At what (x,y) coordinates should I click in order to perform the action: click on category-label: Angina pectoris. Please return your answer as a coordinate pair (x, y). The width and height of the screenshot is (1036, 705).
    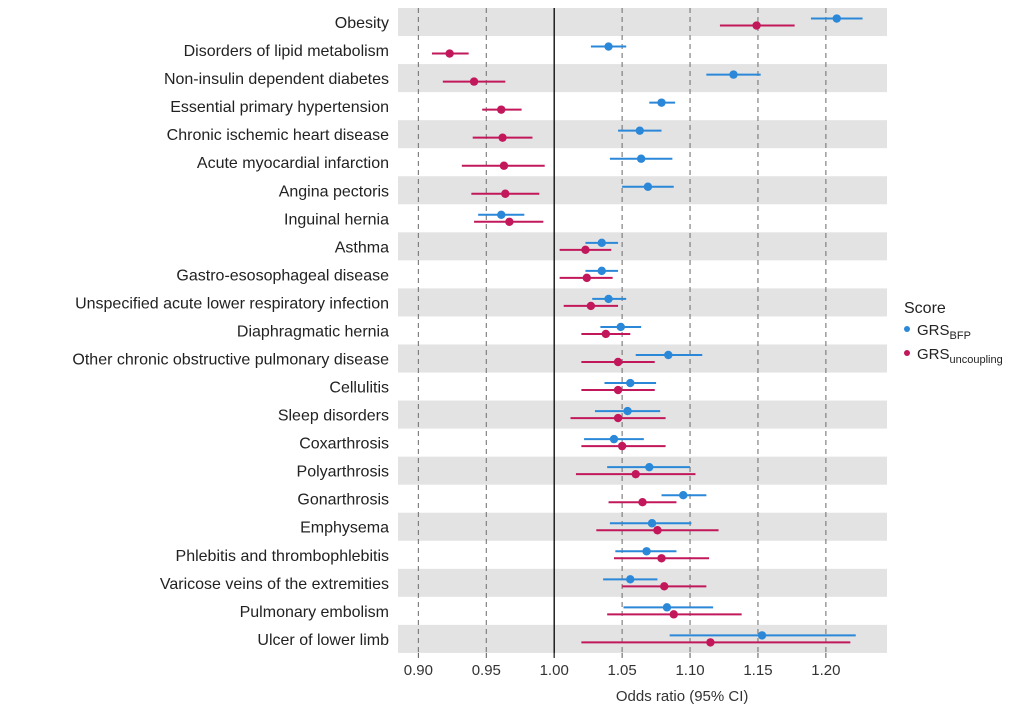
    Looking at the image, I should click on (334, 191).